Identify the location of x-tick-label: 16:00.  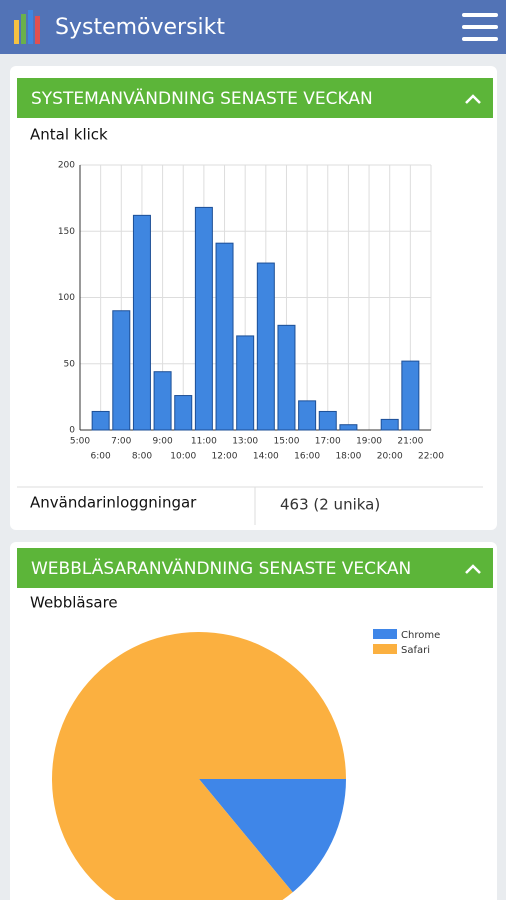
(307, 457).